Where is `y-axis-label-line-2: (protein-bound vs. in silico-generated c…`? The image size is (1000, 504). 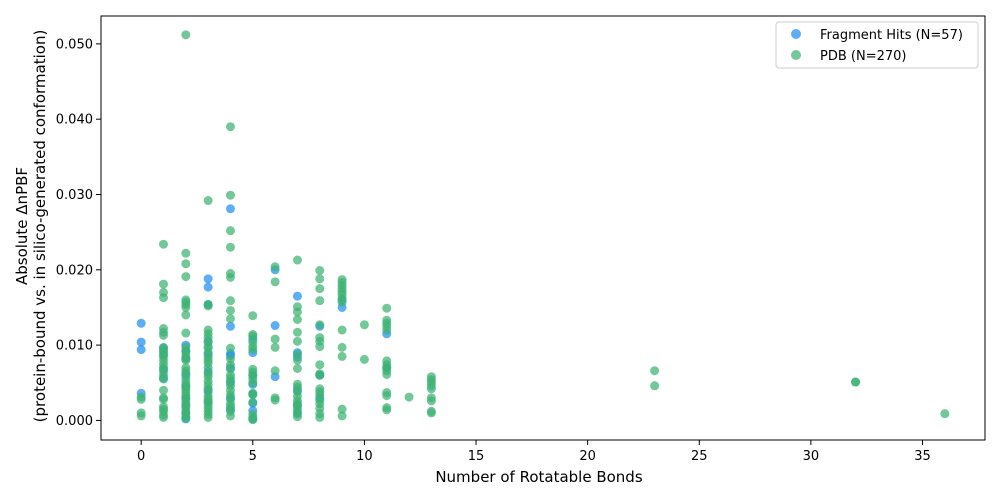
y-axis-label-line-2: (protein-bound vs. in silico-generated c… is located at coordinates (40, 226).